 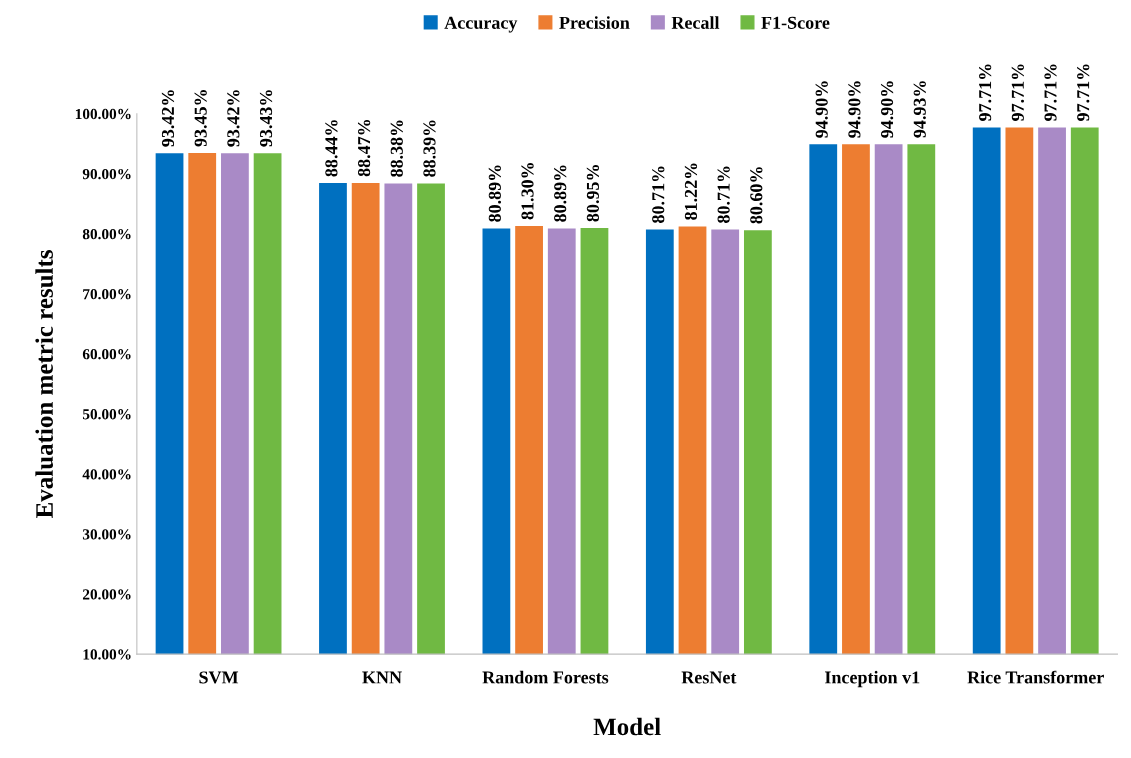 What do you see at coordinates (691, 191) in the screenshot?
I see `data-label: 81.22%` at bounding box center [691, 191].